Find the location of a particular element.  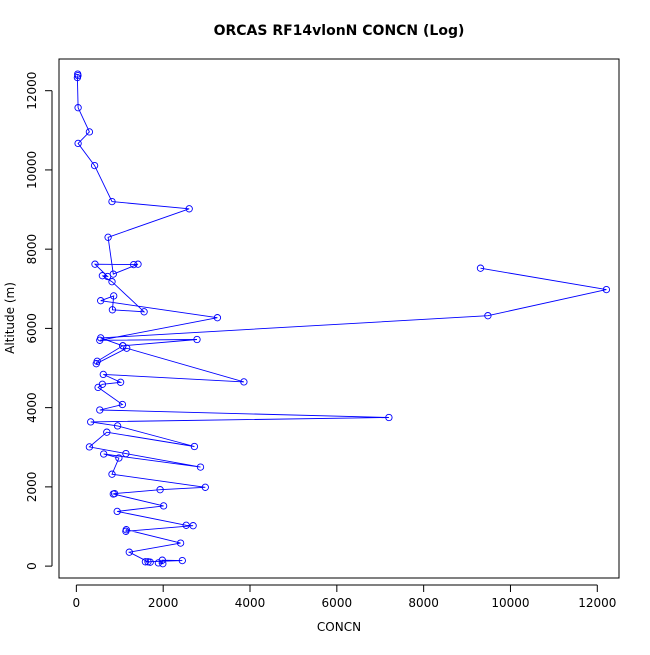

y-tick-label: 2000 is located at coordinates (32, 487).